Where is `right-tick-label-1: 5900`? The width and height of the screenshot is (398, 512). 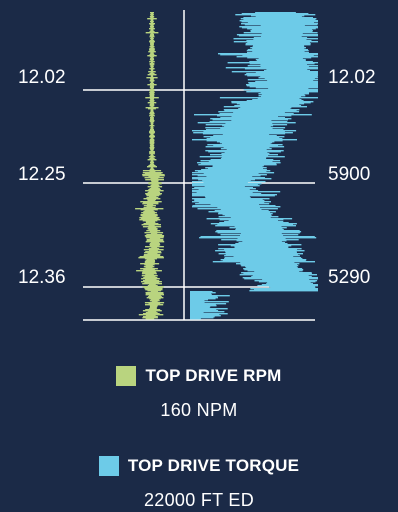
right-tick-label-1: 5900 is located at coordinates (349, 174).